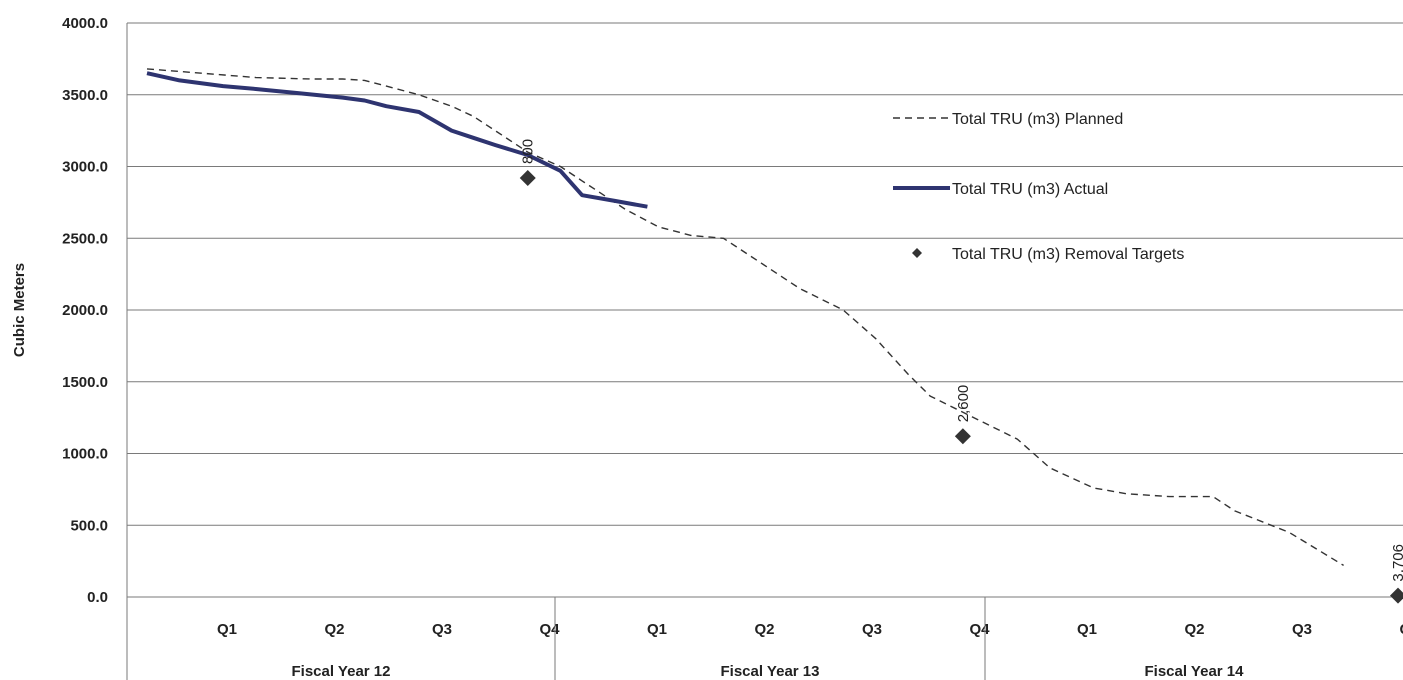 The width and height of the screenshot is (1403, 680). What do you see at coordinates (85, 167) in the screenshot?
I see `y-tick-label: 3000.0` at bounding box center [85, 167].